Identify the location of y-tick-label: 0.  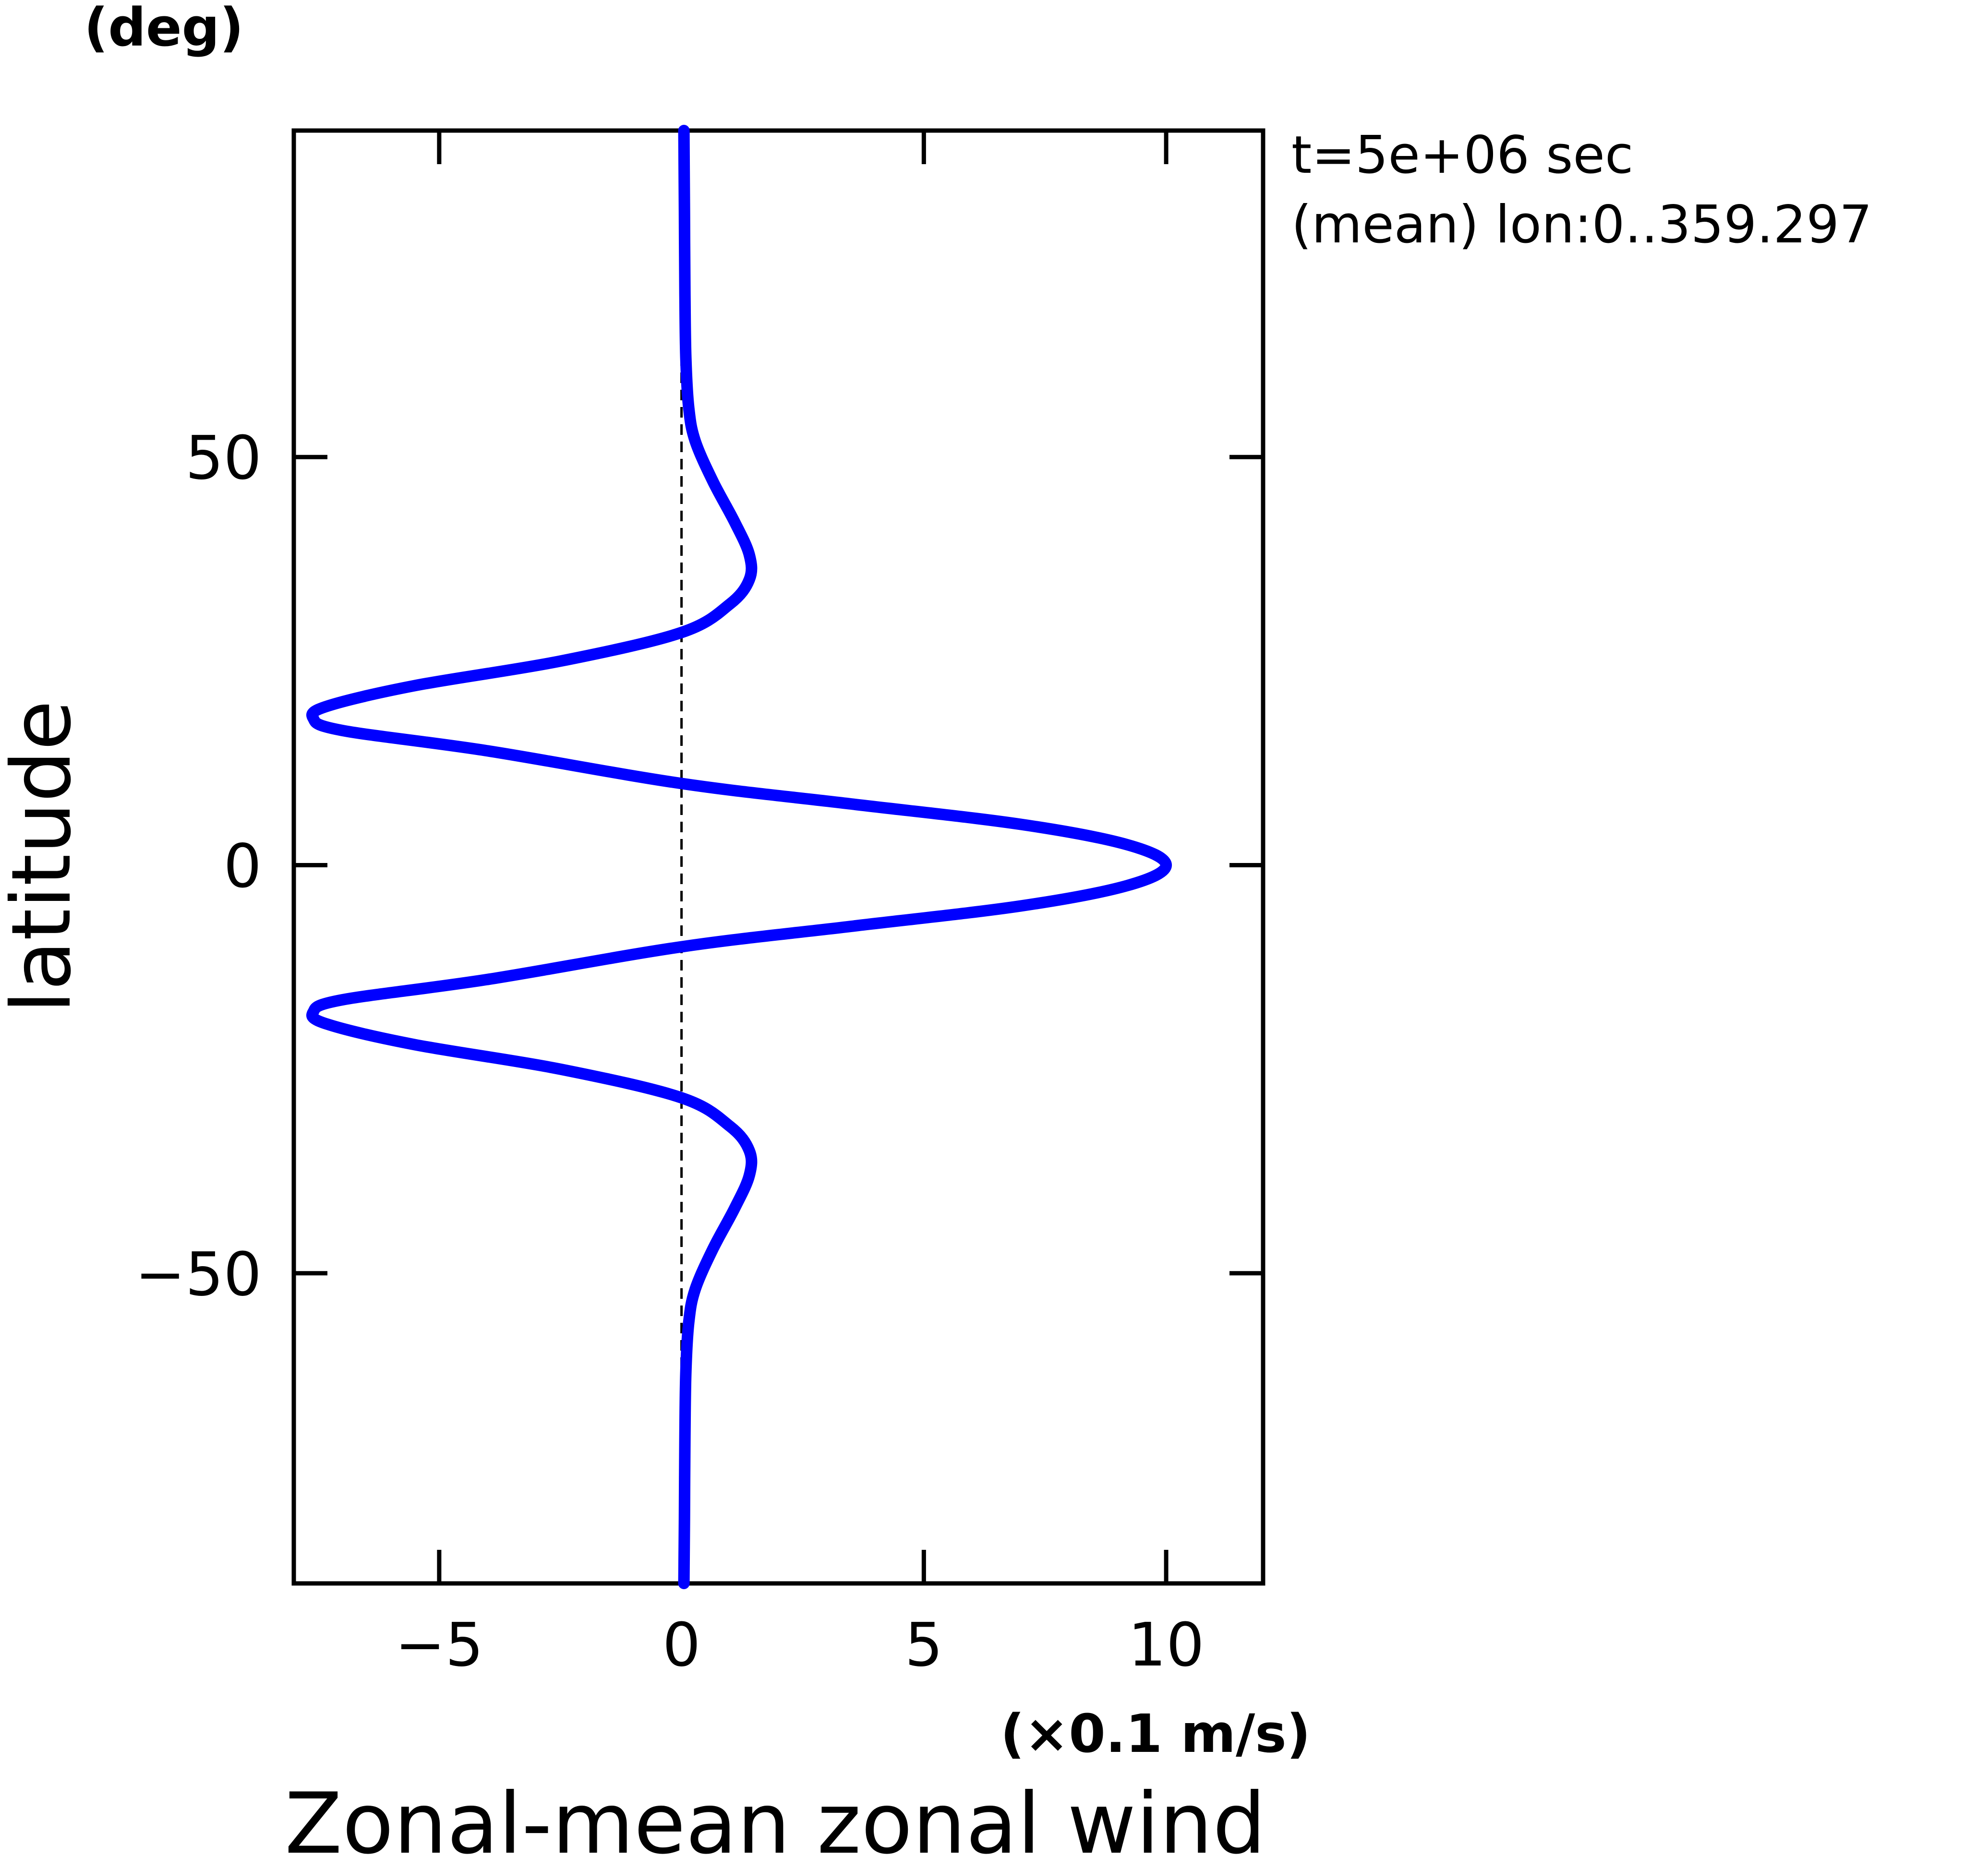
(242, 866).